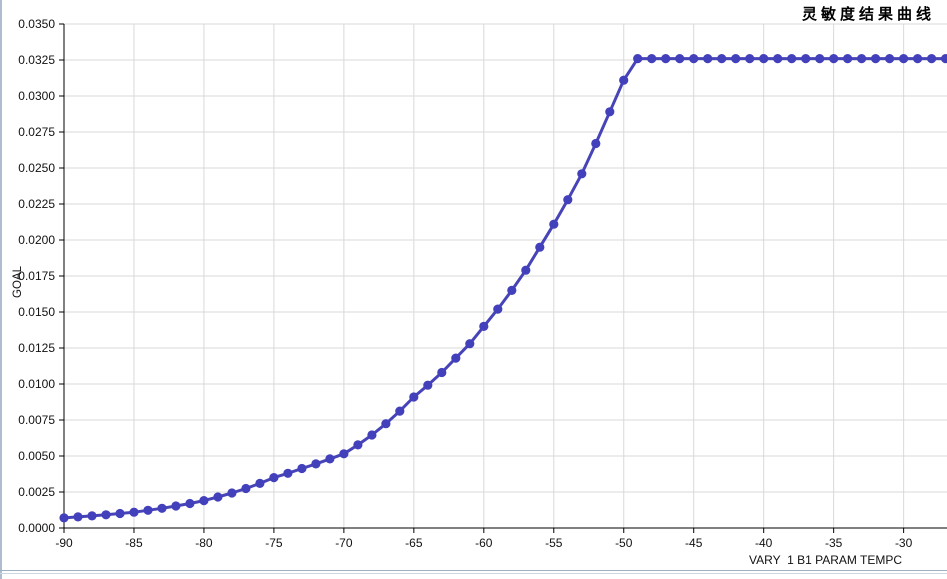 This screenshot has height=579, width=947. Describe the element at coordinates (36, 132) in the screenshot. I see `y-tick-label: 0.0275` at that location.